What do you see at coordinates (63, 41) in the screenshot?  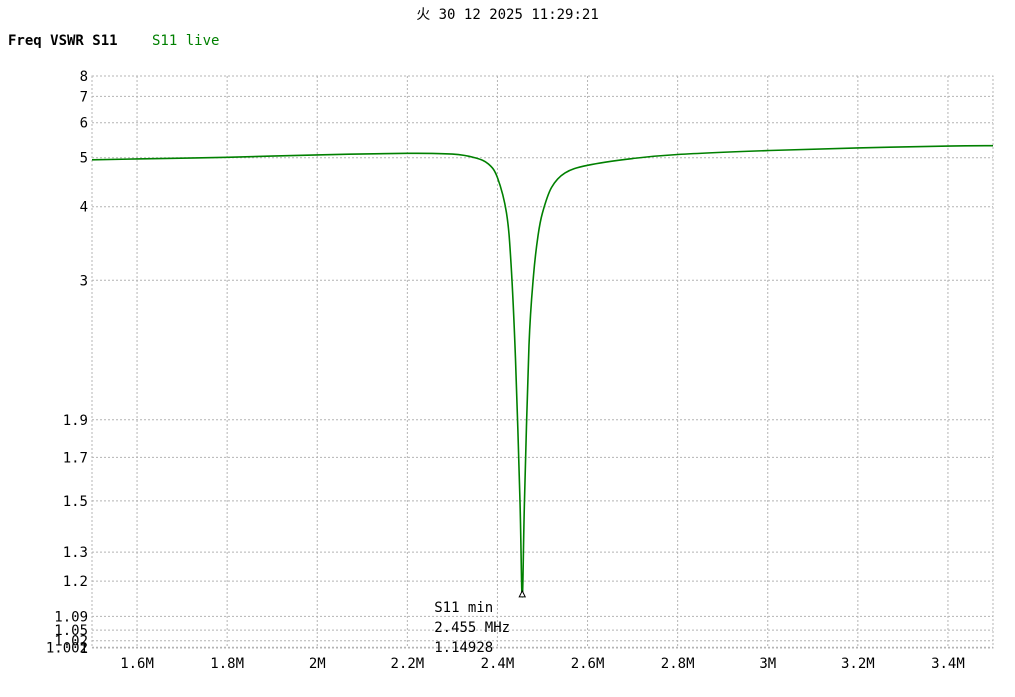 I see `chart-title: Freq VSWR S11` at bounding box center [63, 41].